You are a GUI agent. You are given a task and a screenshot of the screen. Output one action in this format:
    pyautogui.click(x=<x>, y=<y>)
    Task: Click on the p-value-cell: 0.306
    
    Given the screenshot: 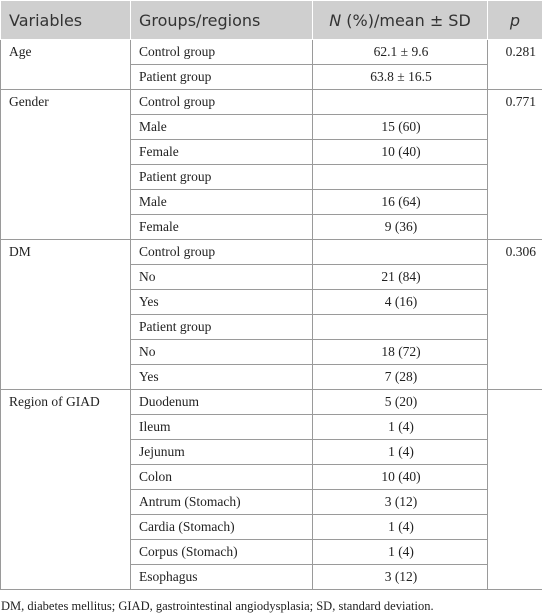 What is the action you would take?
    pyautogui.click(x=514, y=314)
    